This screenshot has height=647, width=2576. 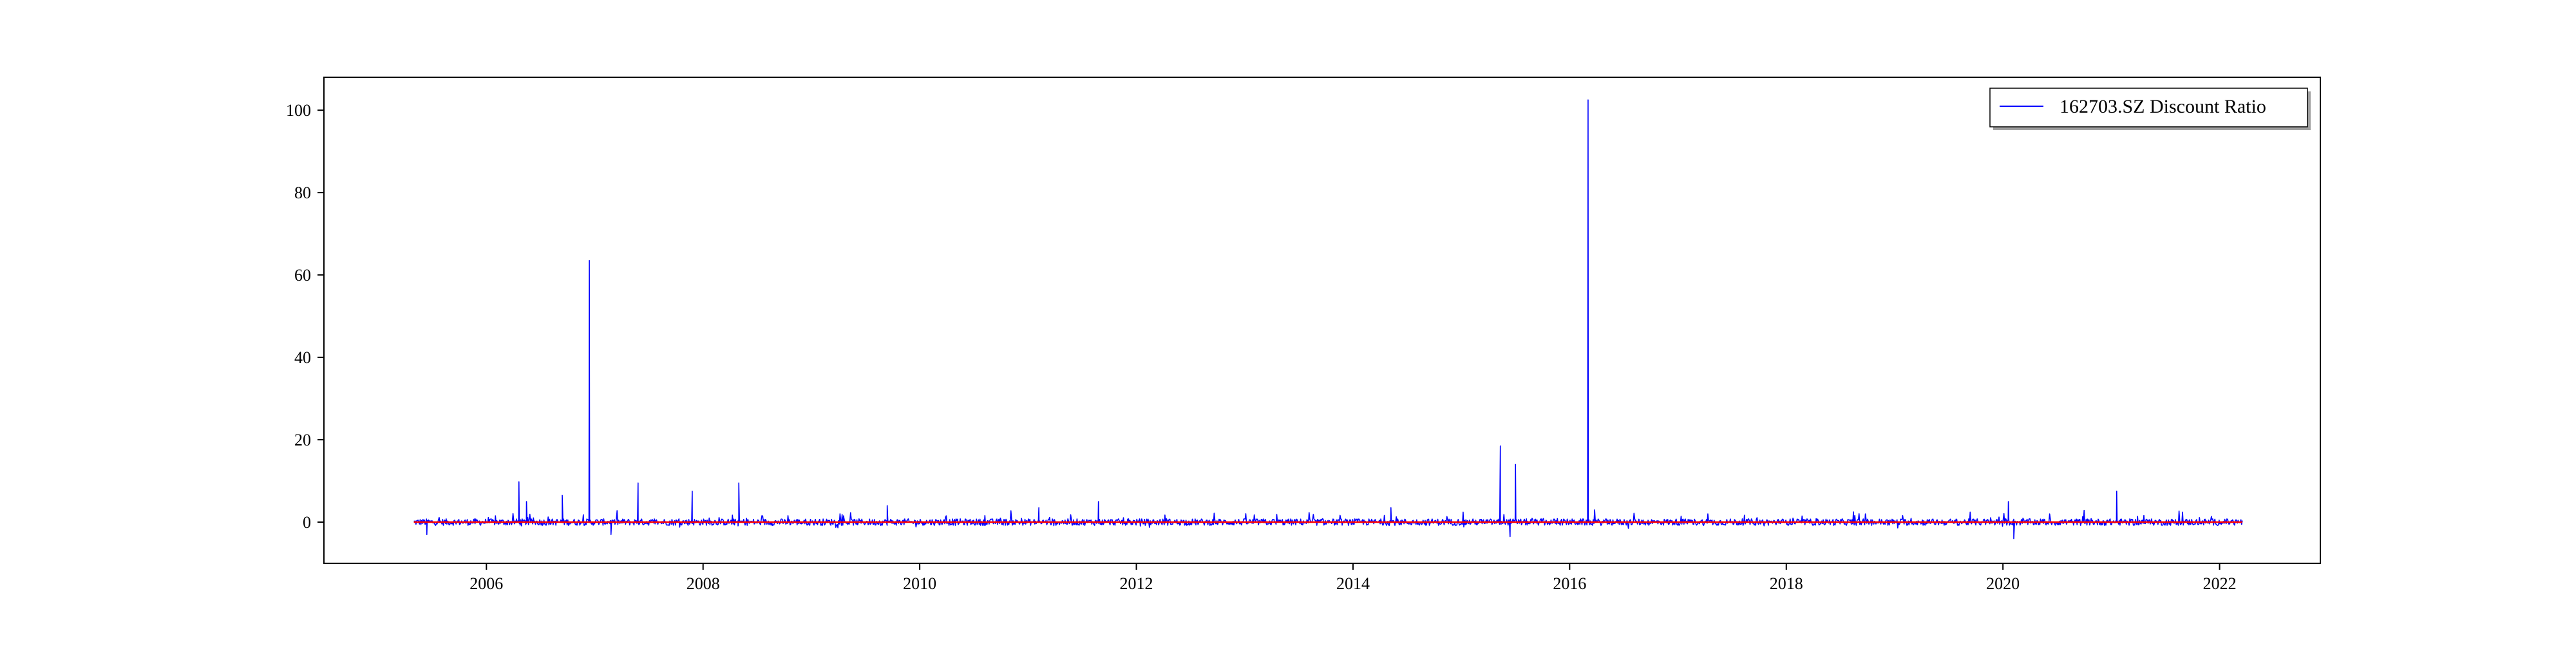 I want to click on x-tick-label: 2010, so click(x=919, y=583).